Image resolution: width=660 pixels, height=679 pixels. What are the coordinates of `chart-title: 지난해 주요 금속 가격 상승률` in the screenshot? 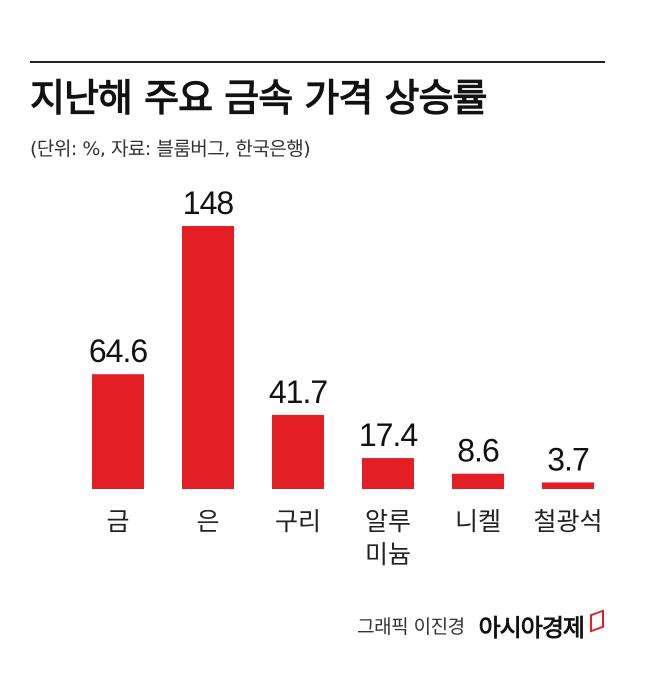 It's located at (258, 98).